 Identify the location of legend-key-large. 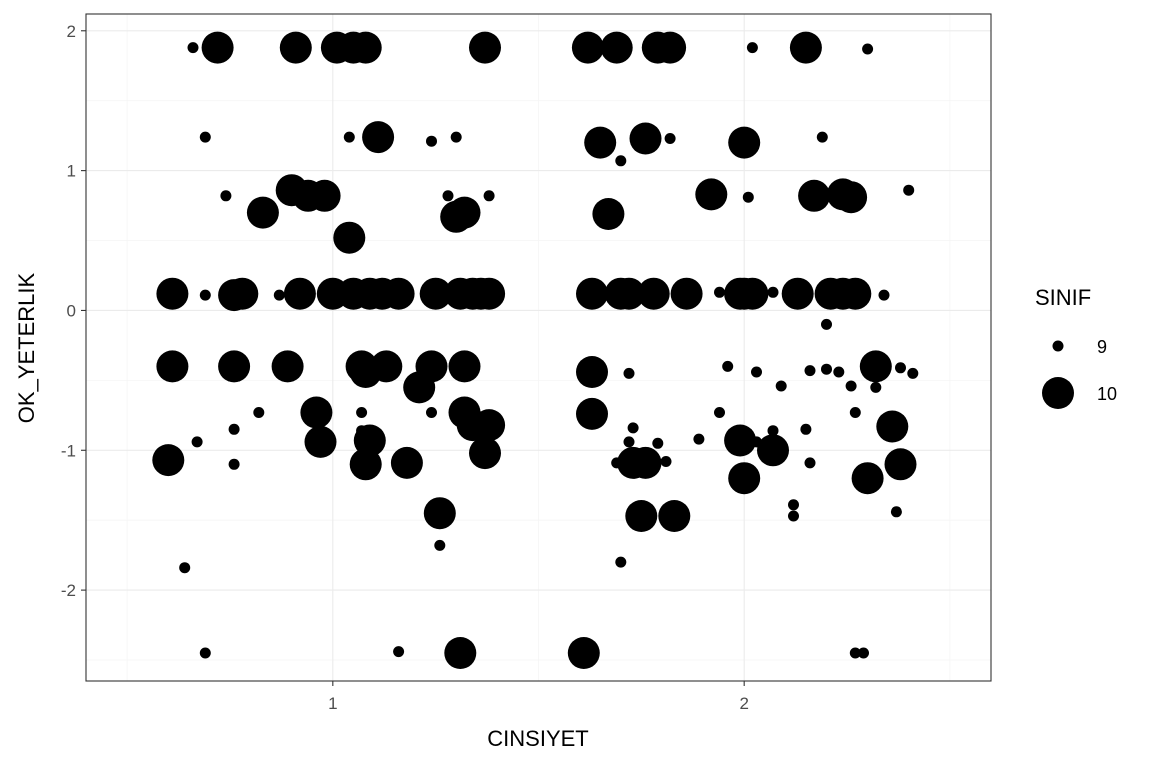
(1058, 393).